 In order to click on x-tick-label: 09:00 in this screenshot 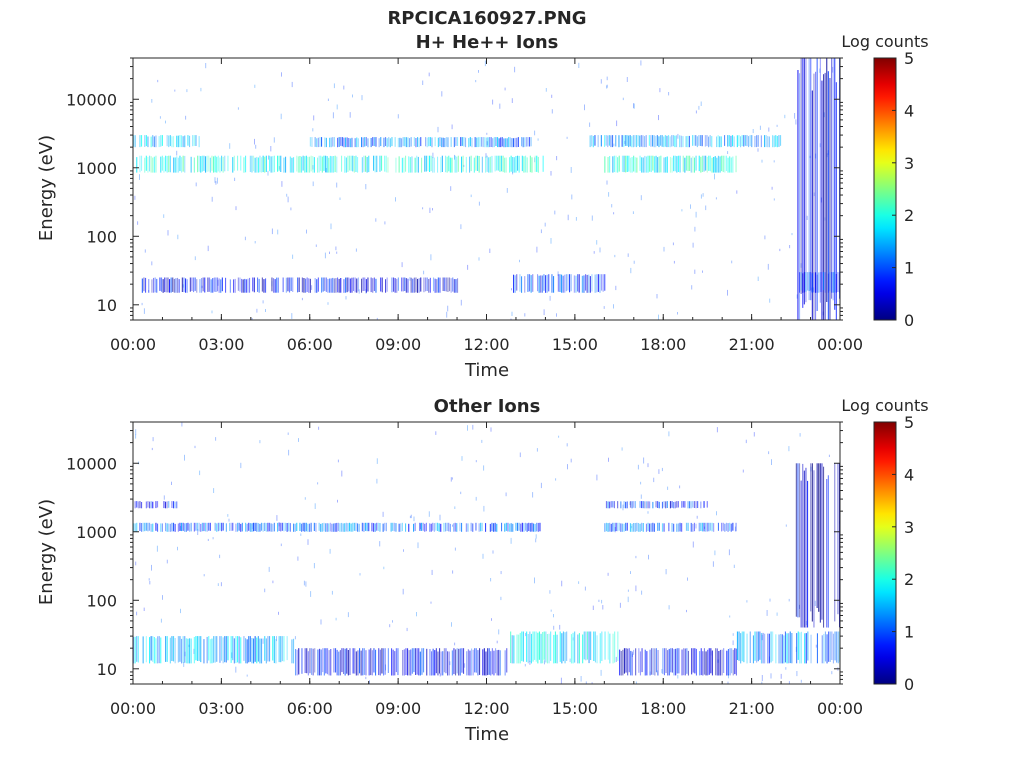, I will do `click(398, 344)`.